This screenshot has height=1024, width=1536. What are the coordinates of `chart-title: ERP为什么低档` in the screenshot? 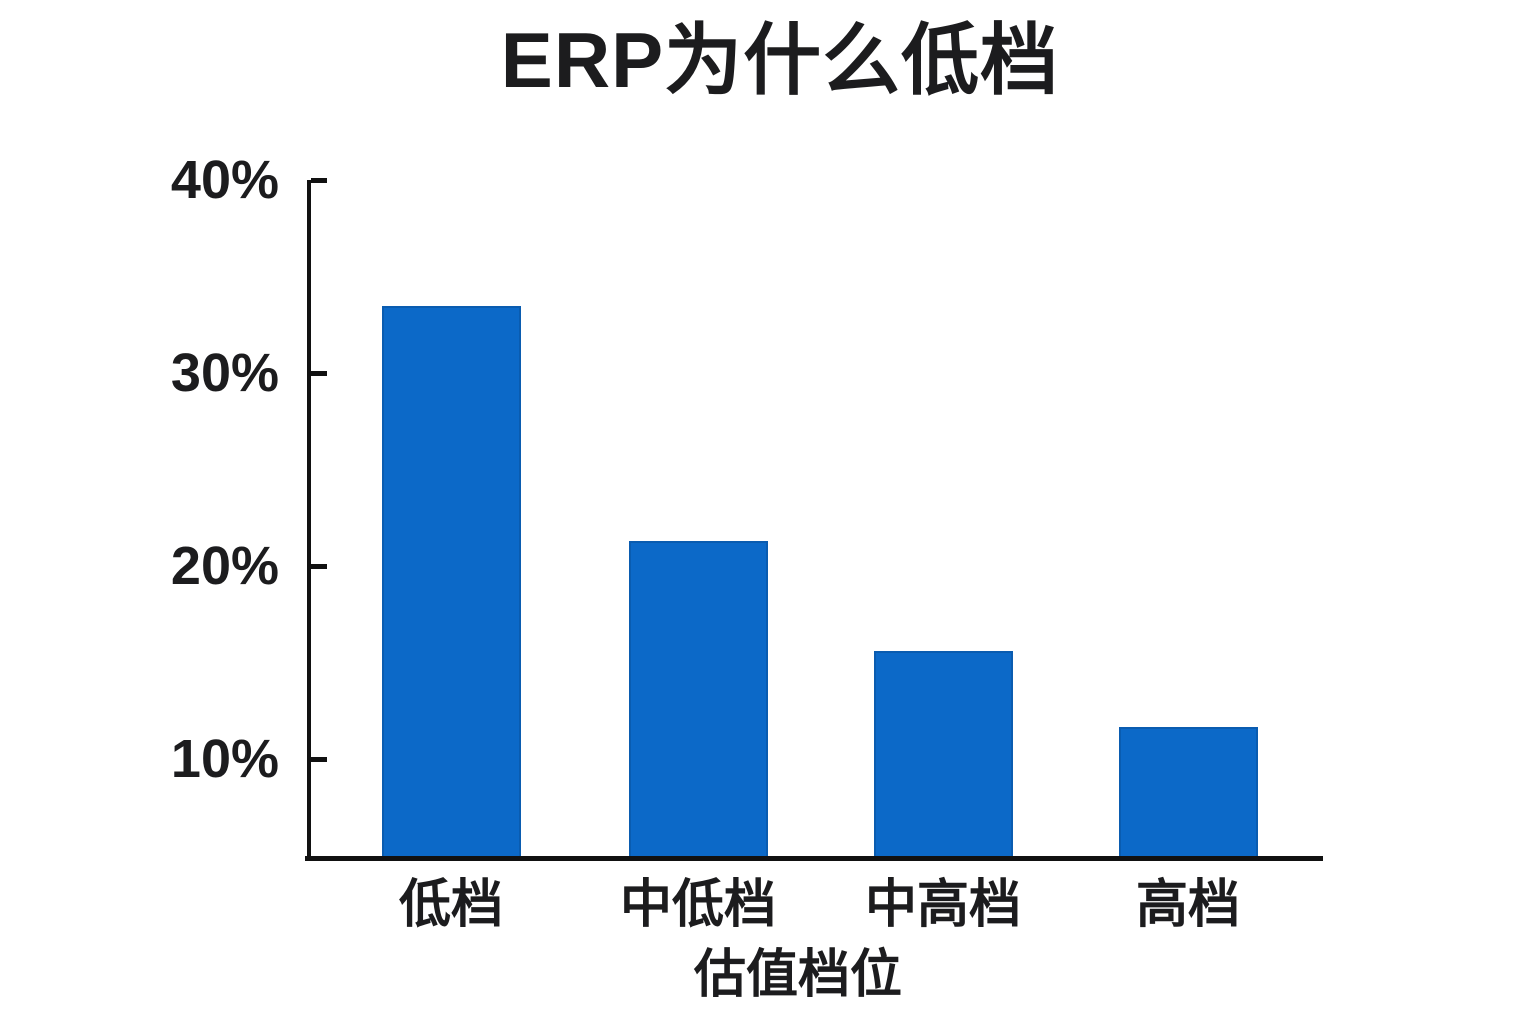 It's located at (780, 60).